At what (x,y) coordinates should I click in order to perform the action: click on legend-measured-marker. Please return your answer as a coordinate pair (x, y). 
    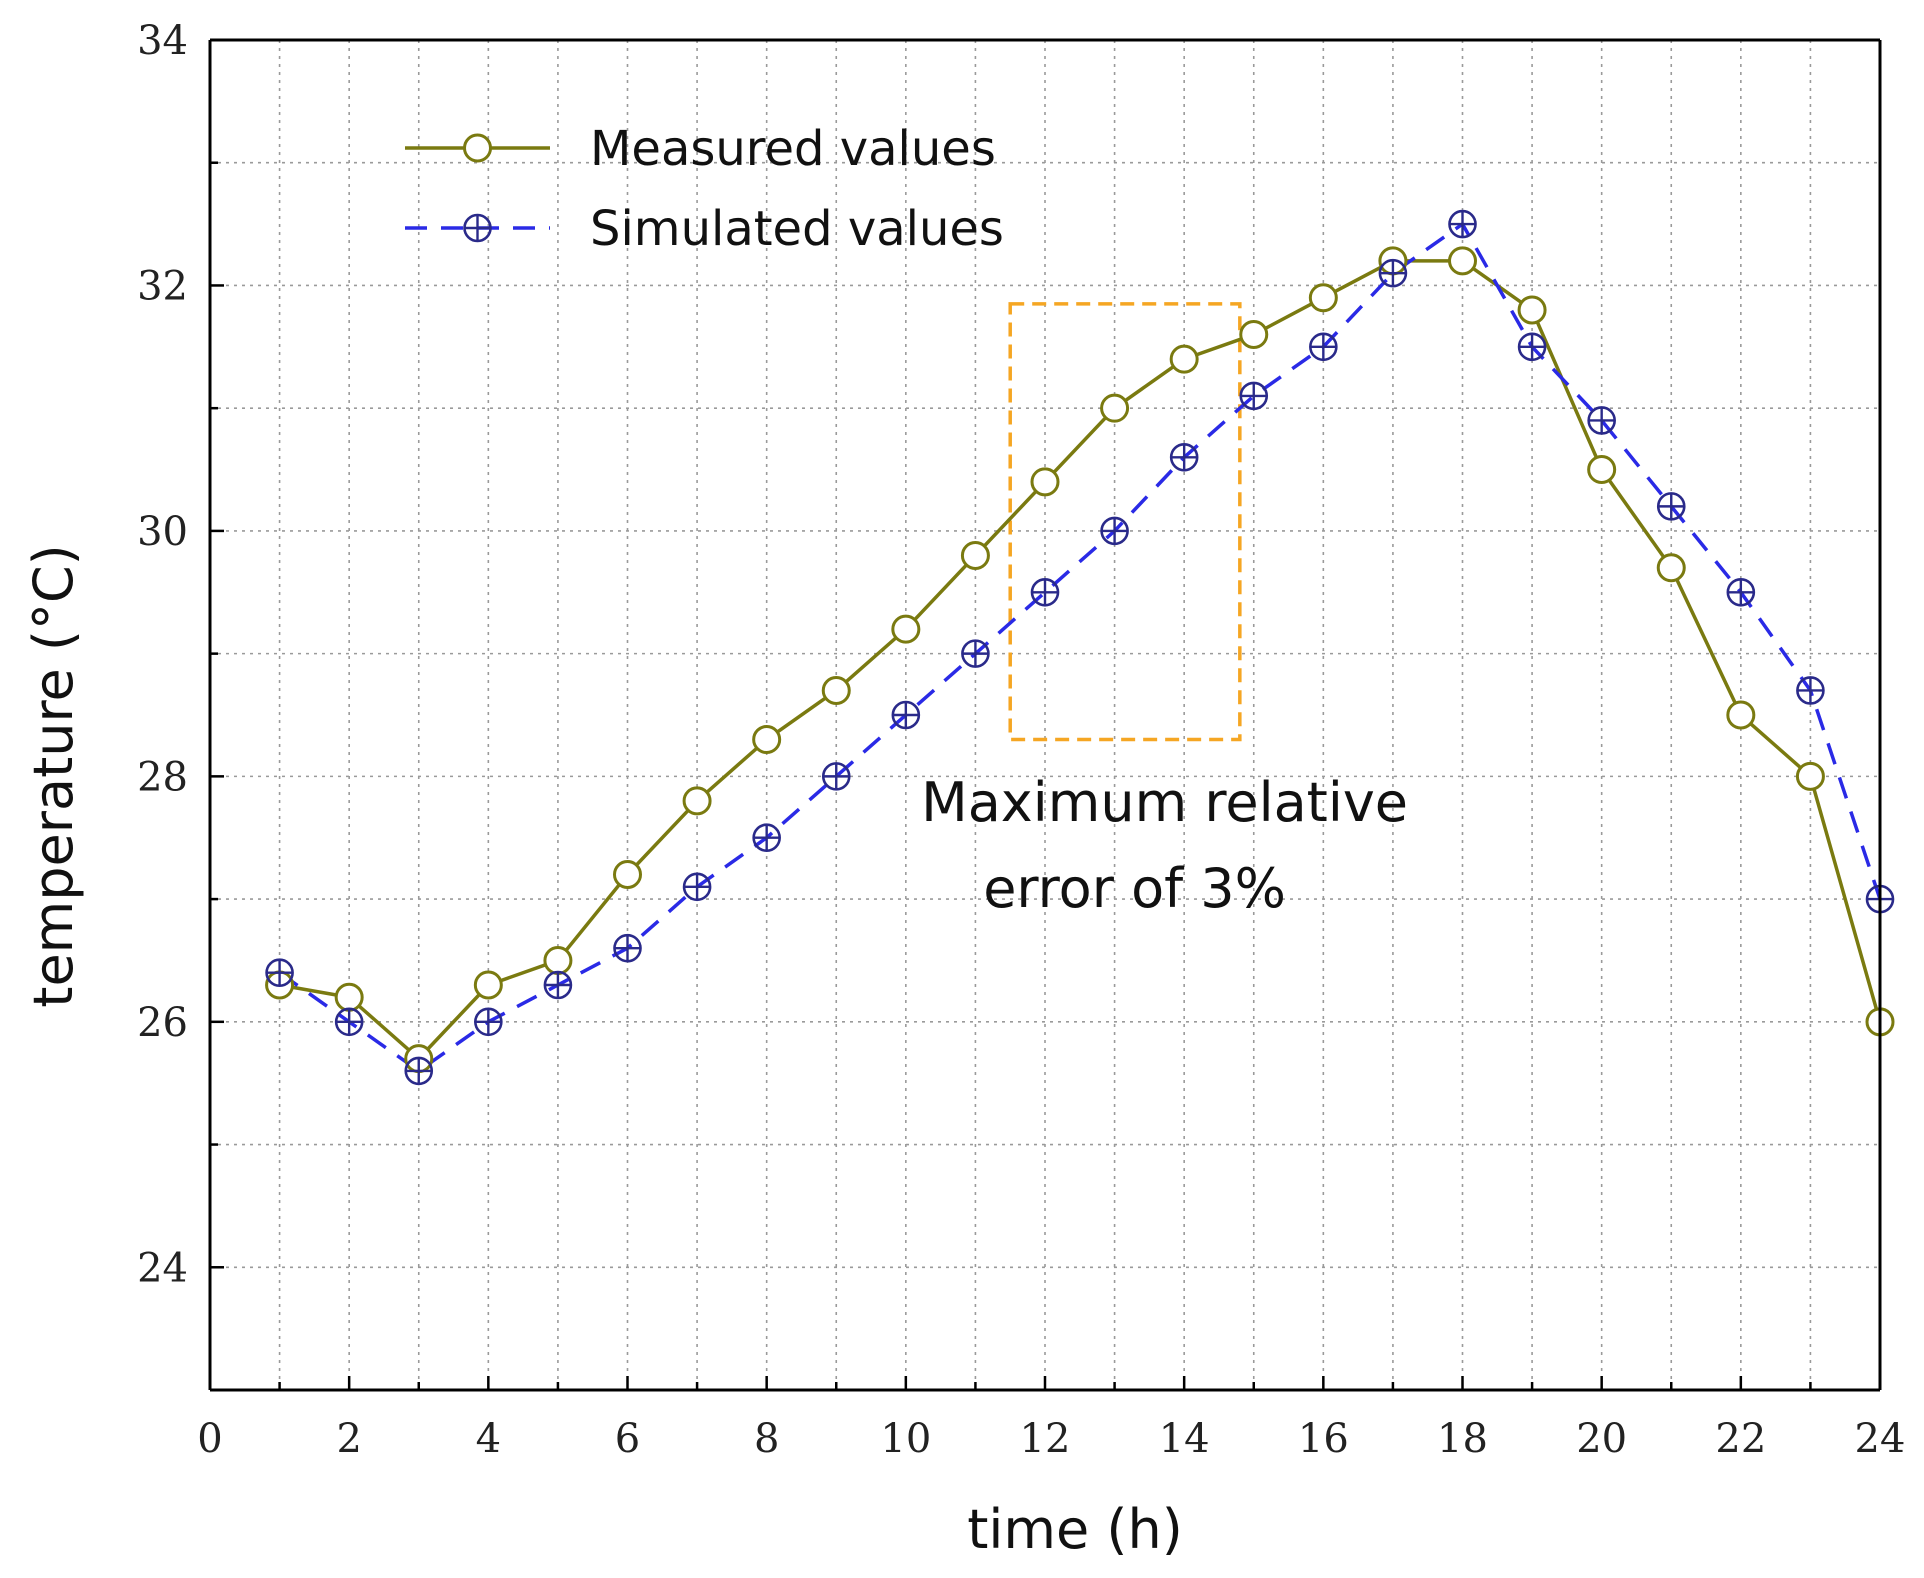
    Looking at the image, I should click on (477, 148).